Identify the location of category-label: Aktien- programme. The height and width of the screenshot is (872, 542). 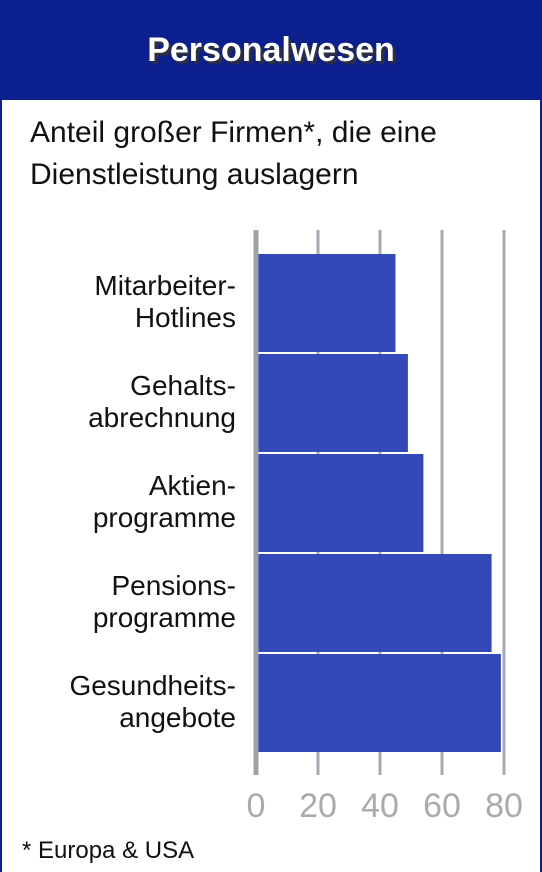
(164, 501).